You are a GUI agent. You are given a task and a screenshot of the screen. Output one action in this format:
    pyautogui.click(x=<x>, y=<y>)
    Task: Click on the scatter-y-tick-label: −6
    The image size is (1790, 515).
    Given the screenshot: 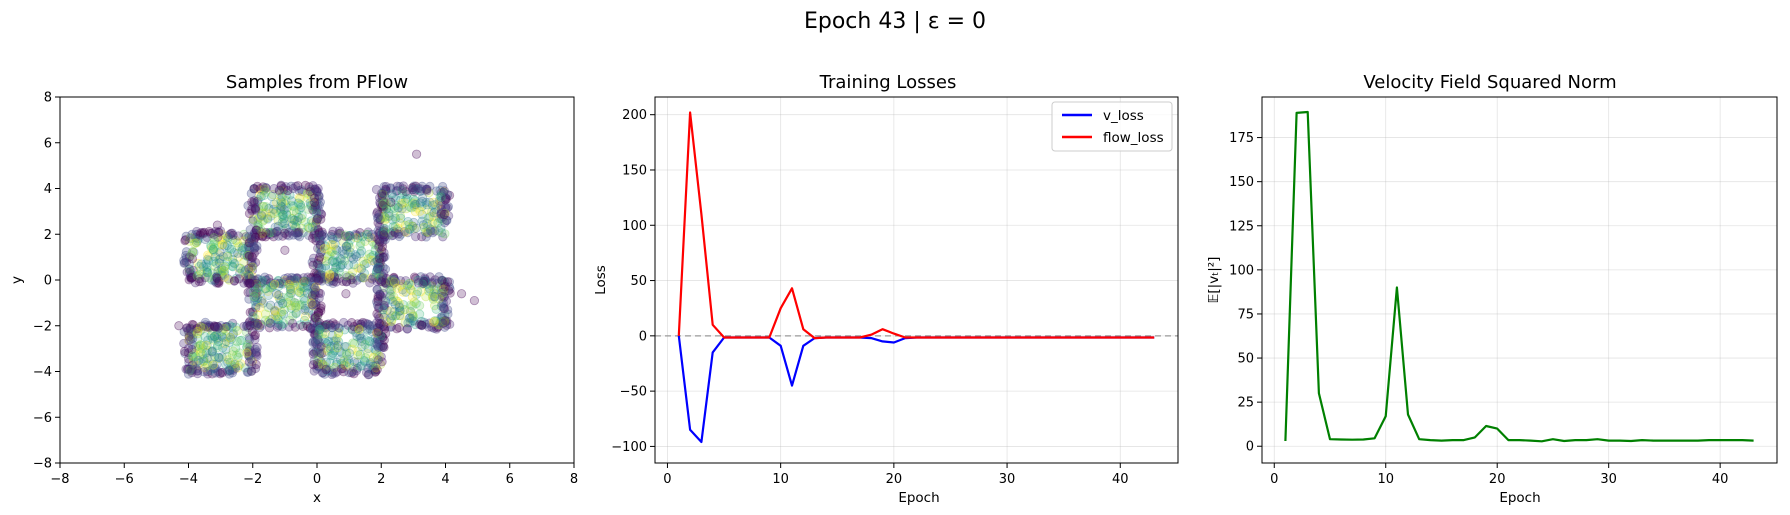 What is the action you would take?
    pyautogui.click(x=42, y=418)
    